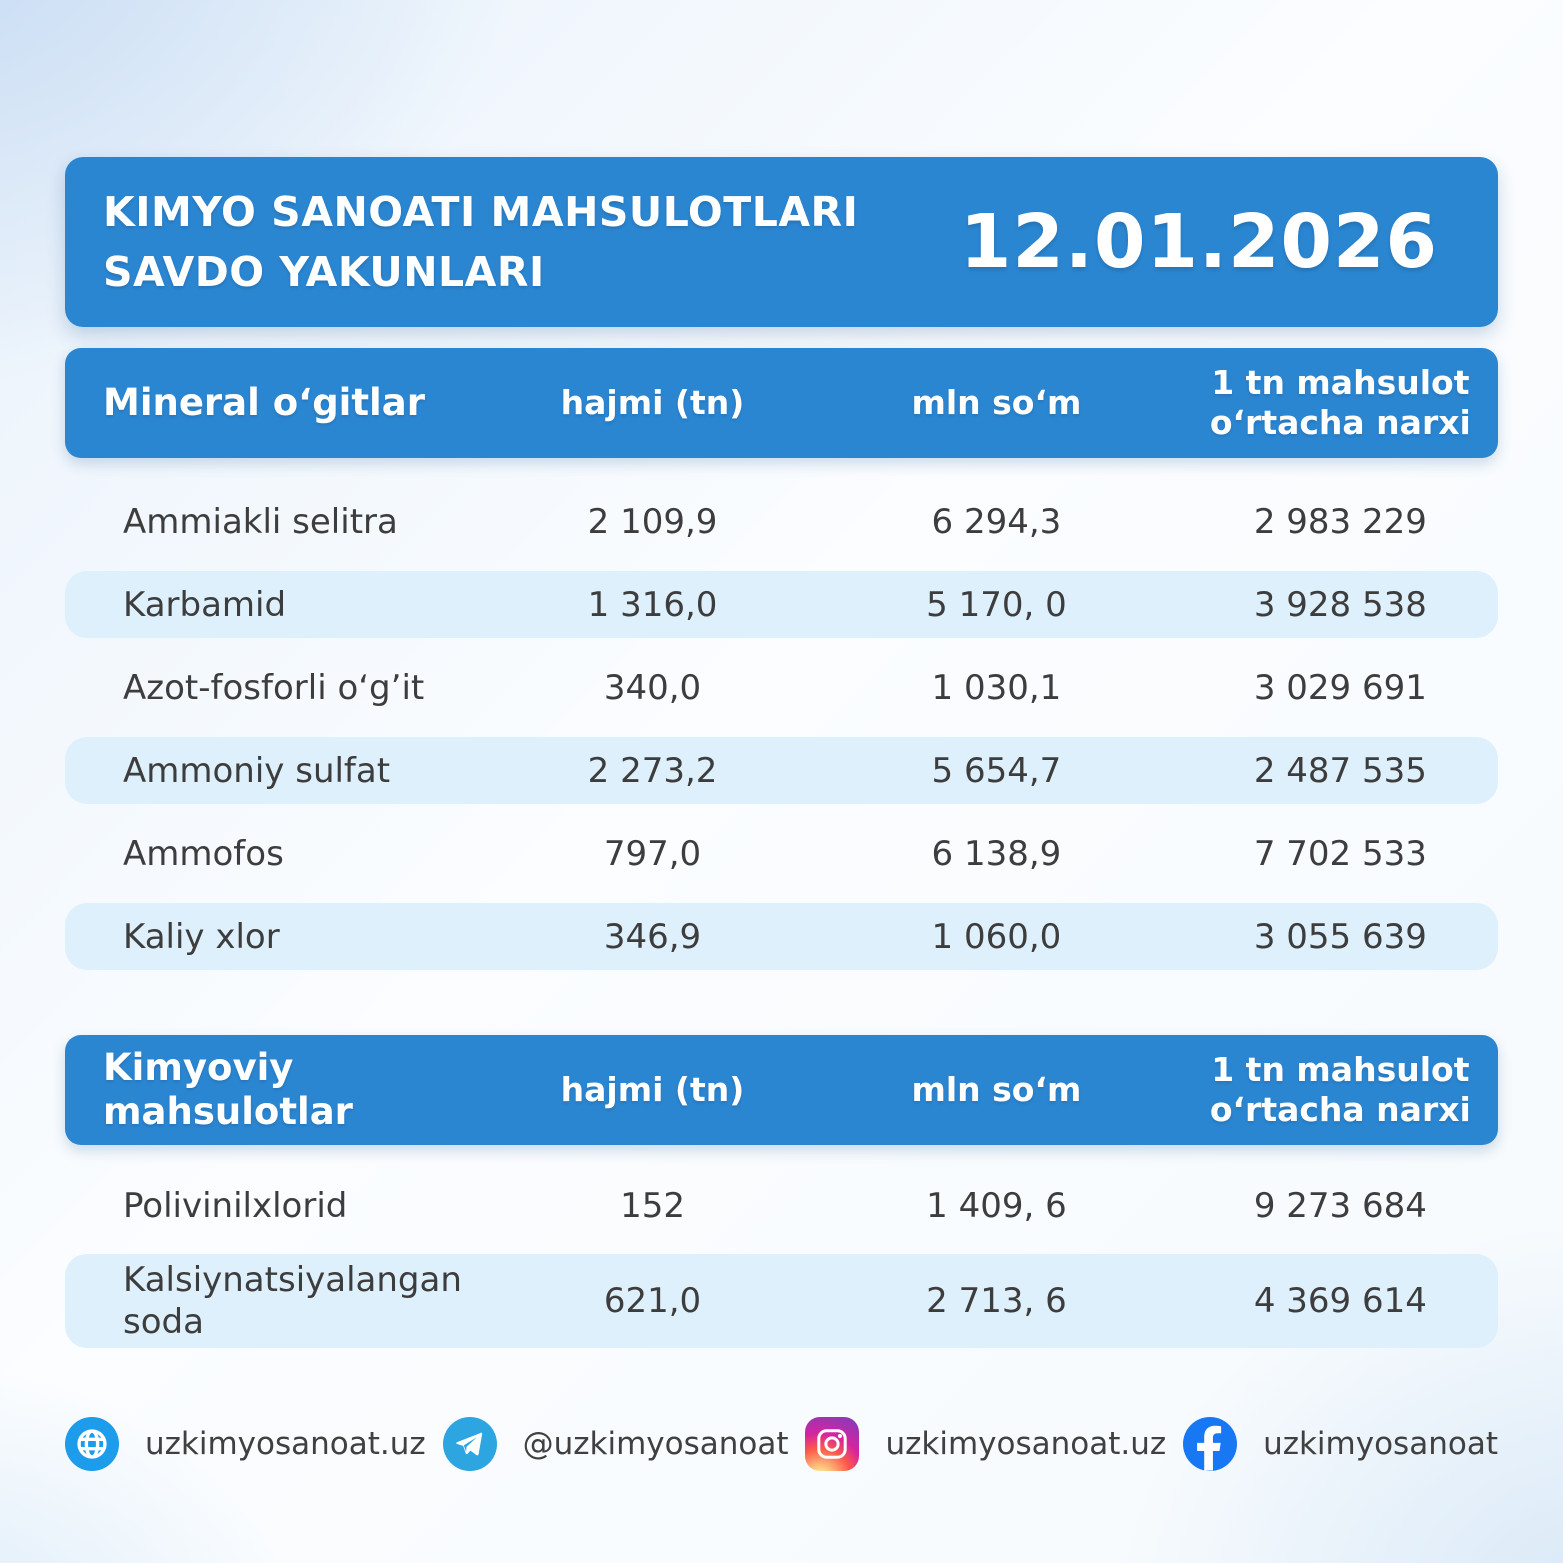  I want to click on mineral-table-title-line1: Mineral oʻgitlar, so click(264, 402).